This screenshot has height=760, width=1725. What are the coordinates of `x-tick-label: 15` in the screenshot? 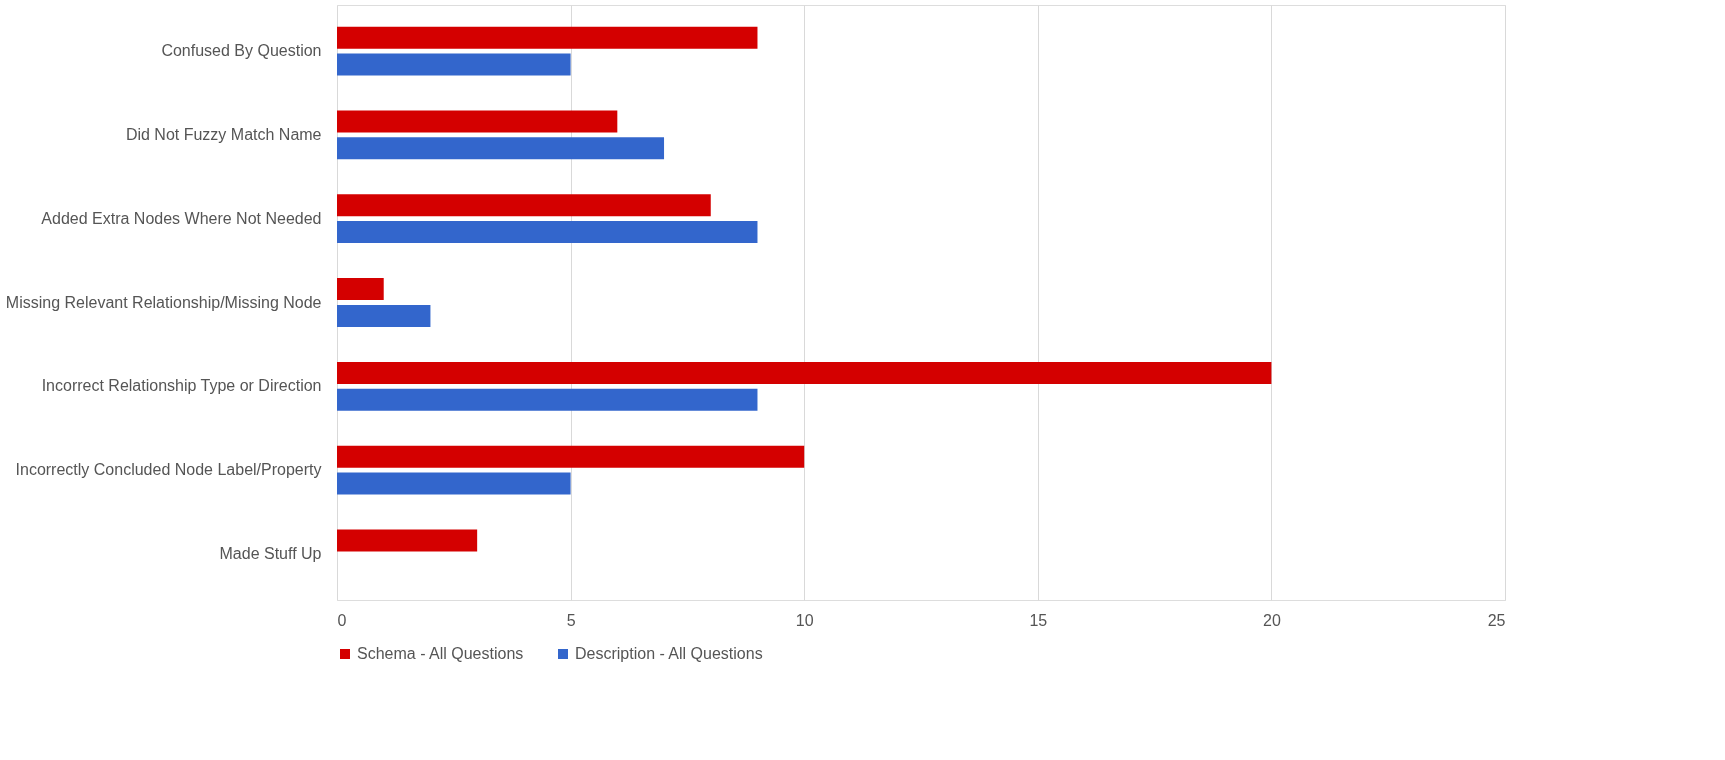 It's located at (1038, 620).